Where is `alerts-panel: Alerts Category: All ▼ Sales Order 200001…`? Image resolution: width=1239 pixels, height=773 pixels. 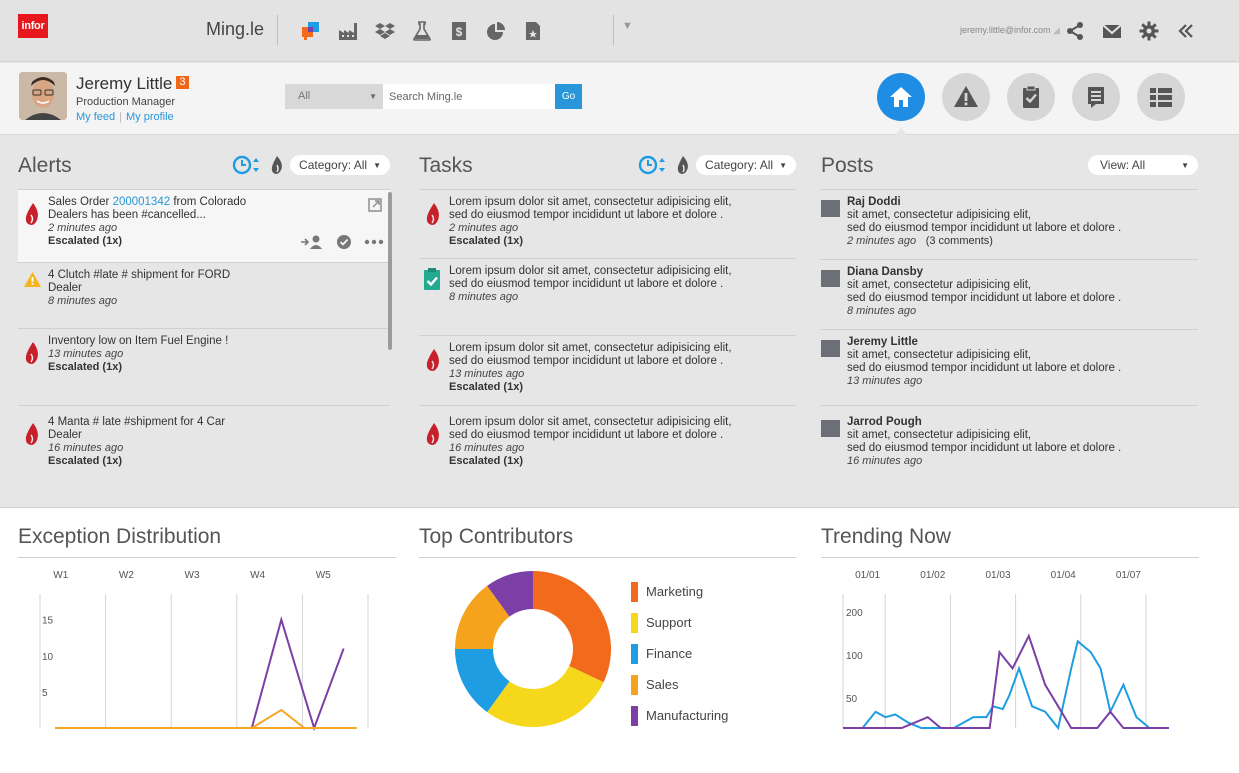 alerts-panel: Alerts Category: All ▼ Sales Order 200001… is located at coordinates (204, 313).